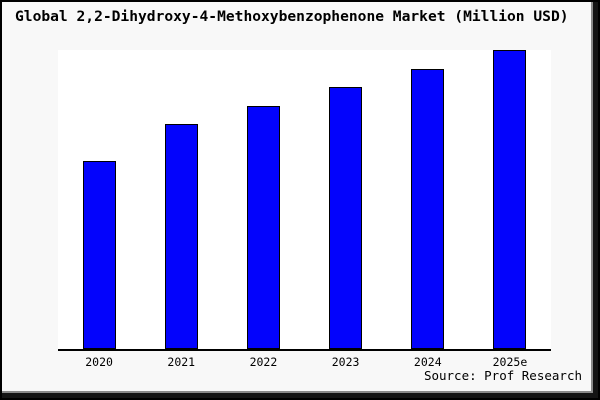  I want to click on bar-slot-2020, so click(99, 199).